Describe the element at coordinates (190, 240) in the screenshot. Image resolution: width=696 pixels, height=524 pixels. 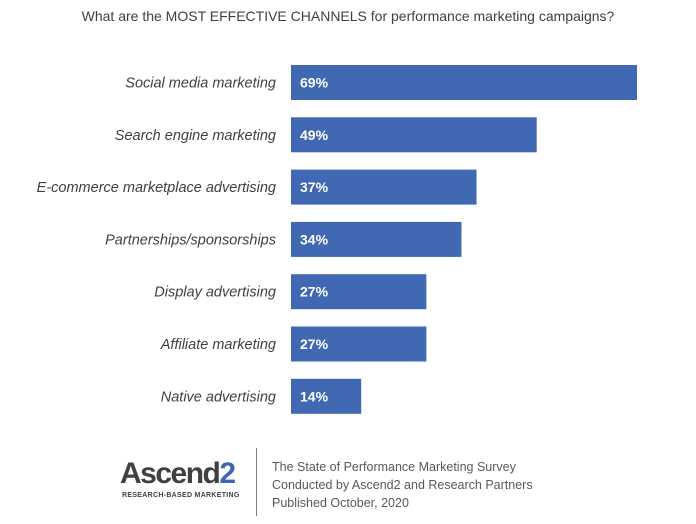
I see `category-label-3: Partnerships/sponsorships` at that location.